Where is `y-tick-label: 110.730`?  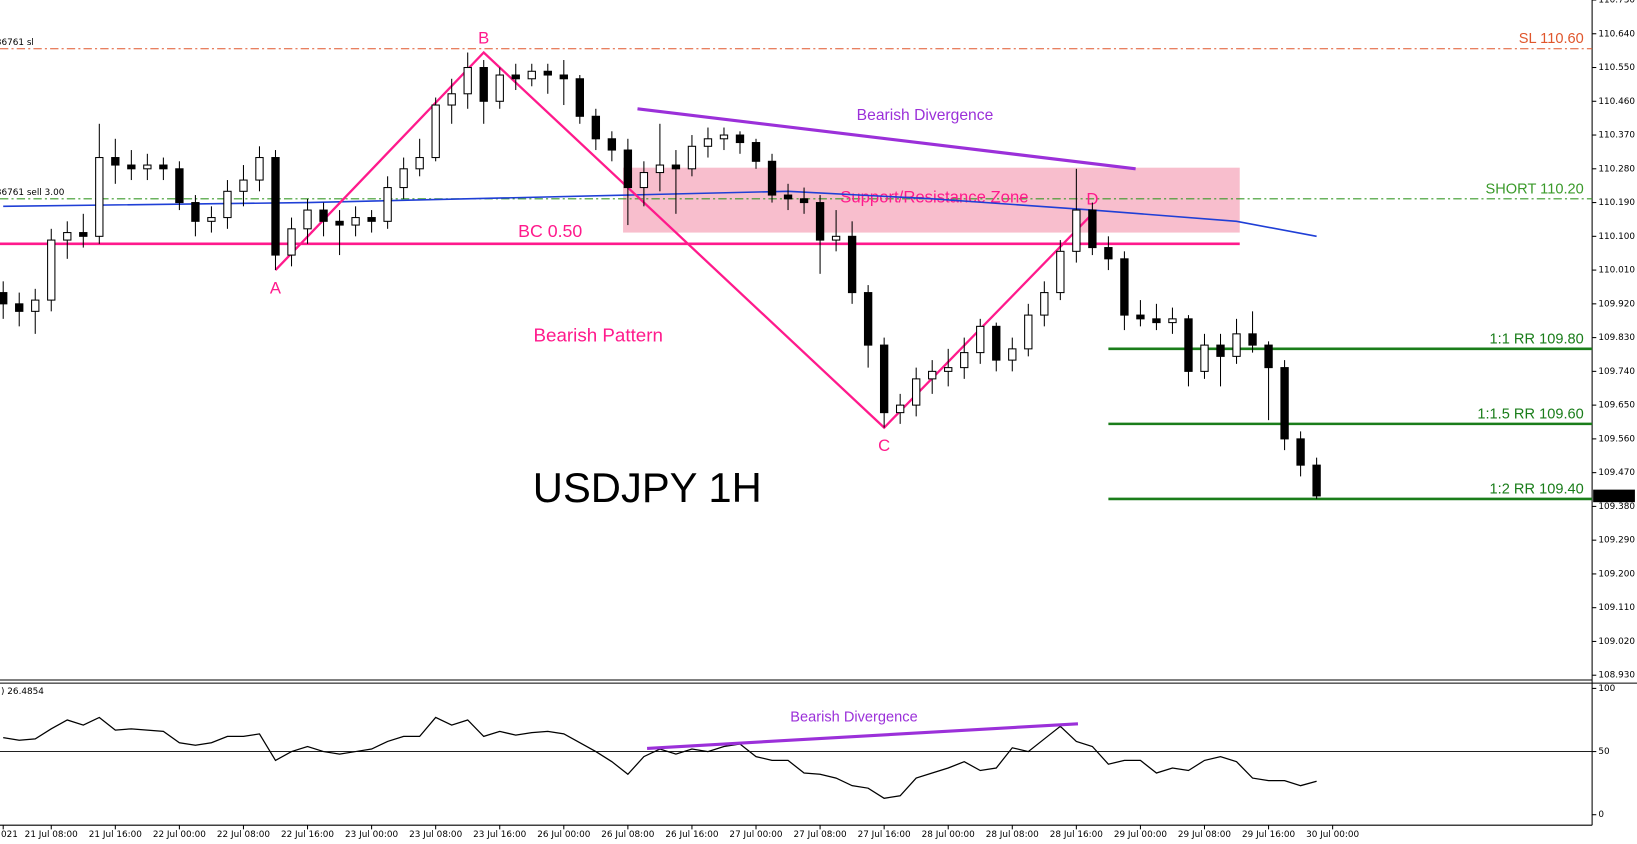
y-tick-label: 110.730 is located at coordinates (1616, 3).